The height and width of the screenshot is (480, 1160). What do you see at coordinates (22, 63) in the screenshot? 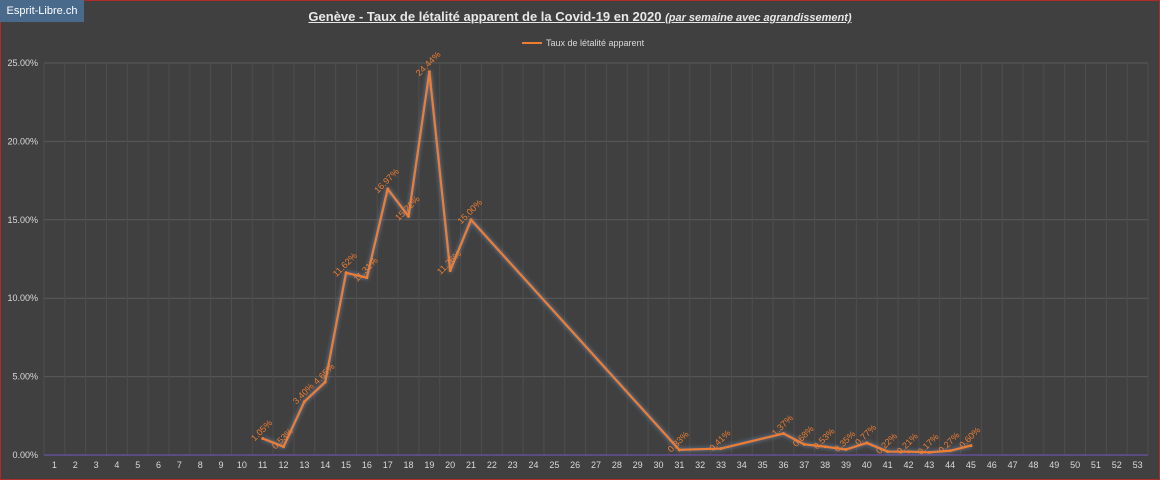
I see `y-tick-label: 25.00%` at bounding box center [22, 63].